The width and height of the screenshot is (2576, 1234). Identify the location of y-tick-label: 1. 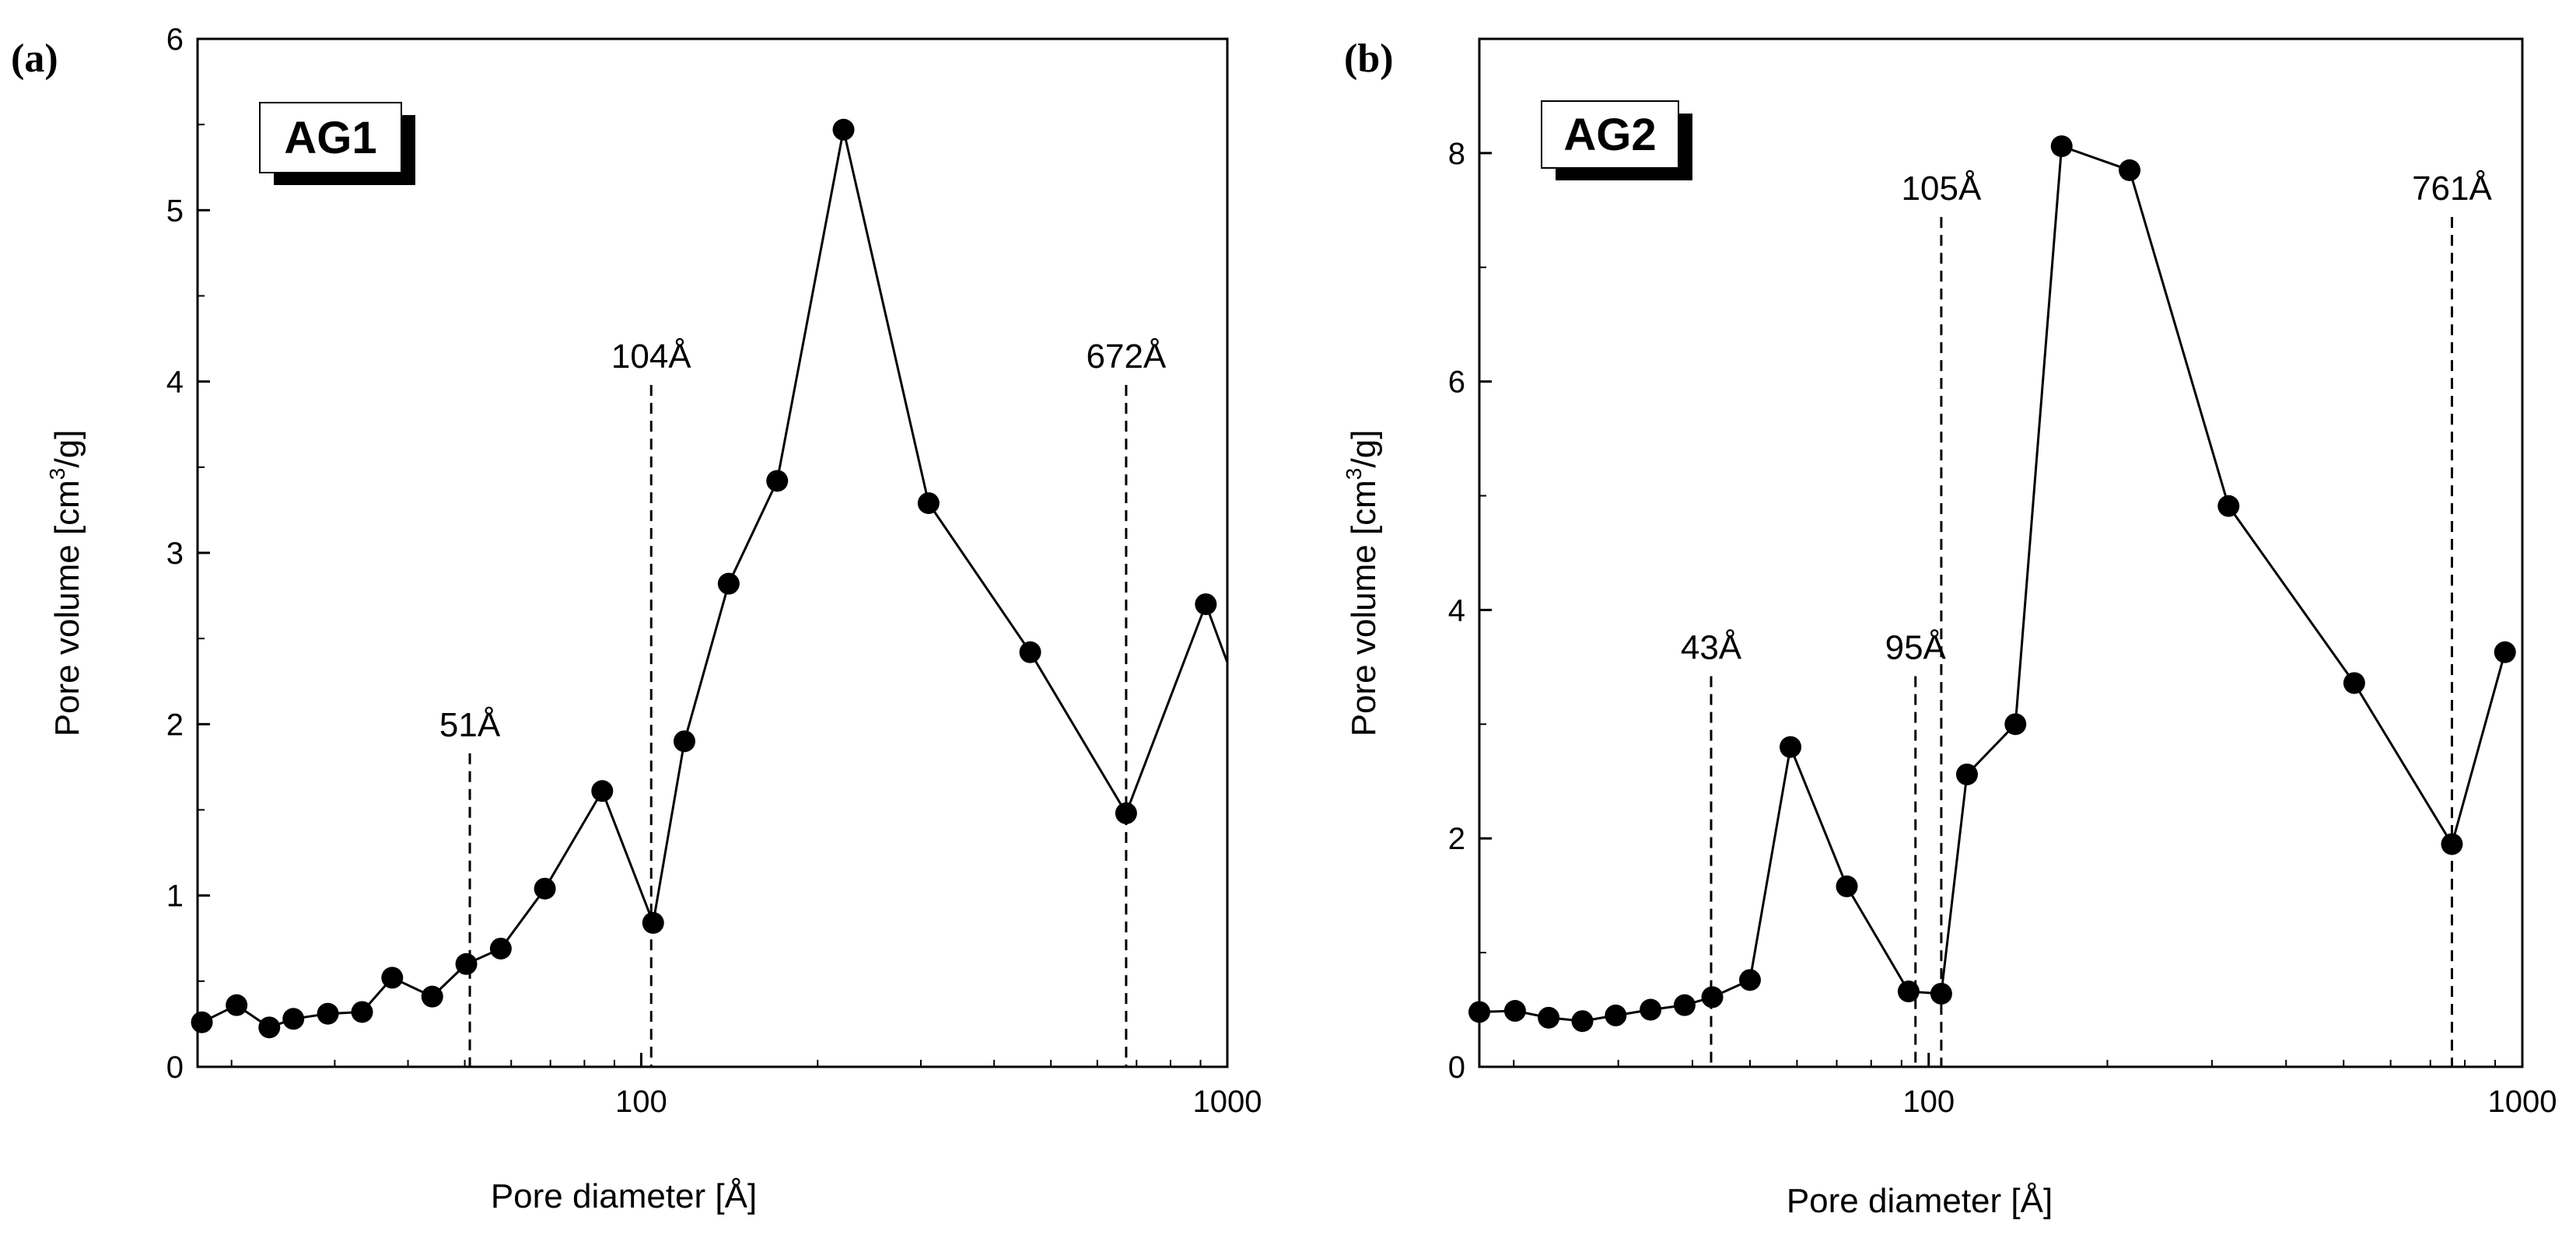
(175, 896).